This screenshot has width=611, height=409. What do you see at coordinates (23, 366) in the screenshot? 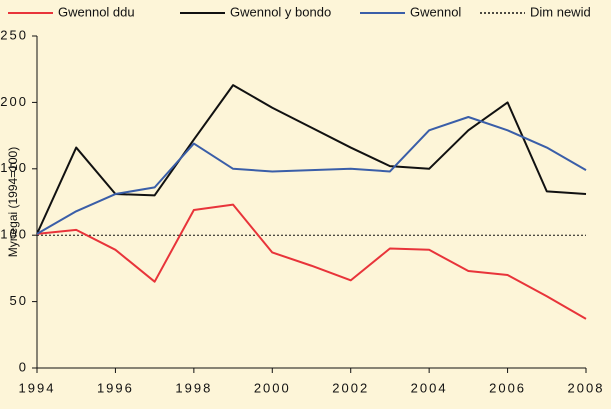
I see `y-tick-label: 0` at bounding box center [23, 366].